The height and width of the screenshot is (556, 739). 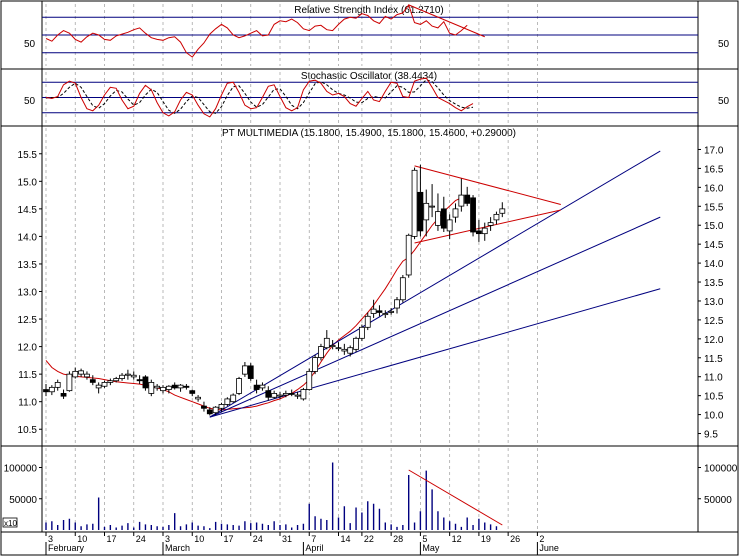 I want to click on price-right-tick-label: 15.0, so click(x=714, y=226).